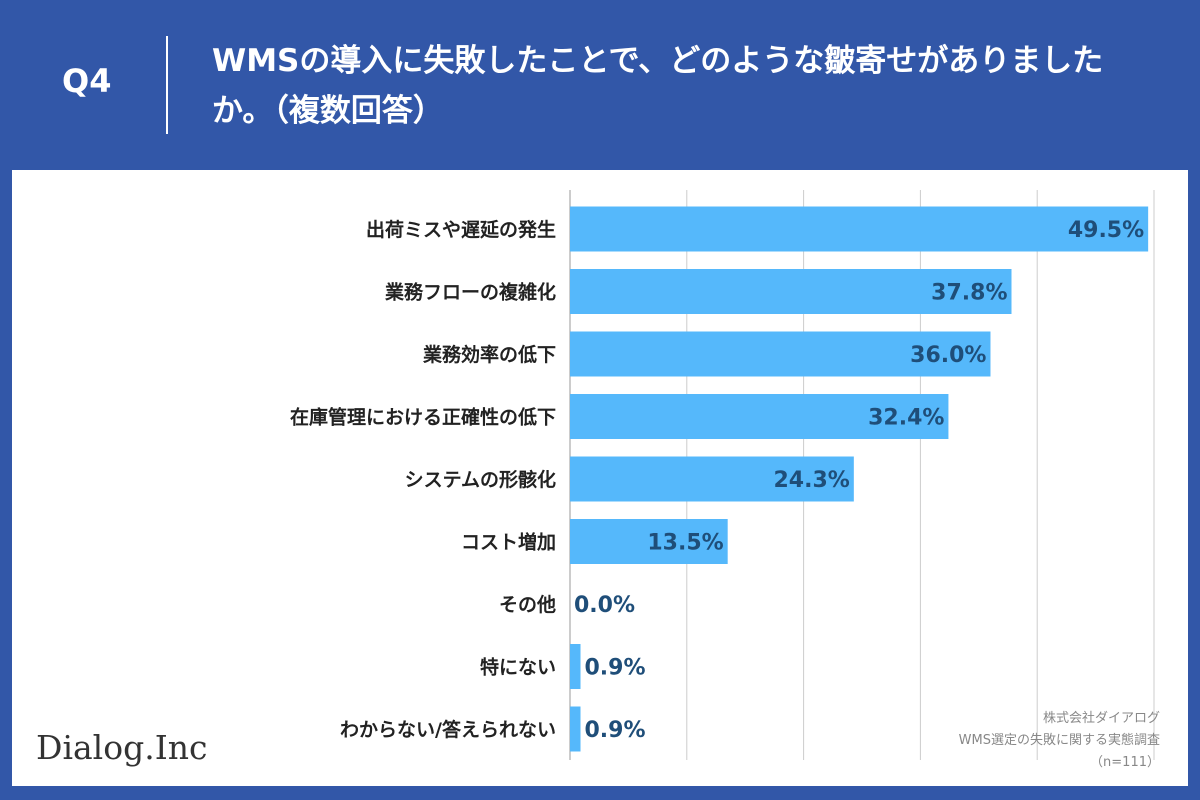 The image size is (1200, 800). I want to click on header-divider, so click(167, 85).